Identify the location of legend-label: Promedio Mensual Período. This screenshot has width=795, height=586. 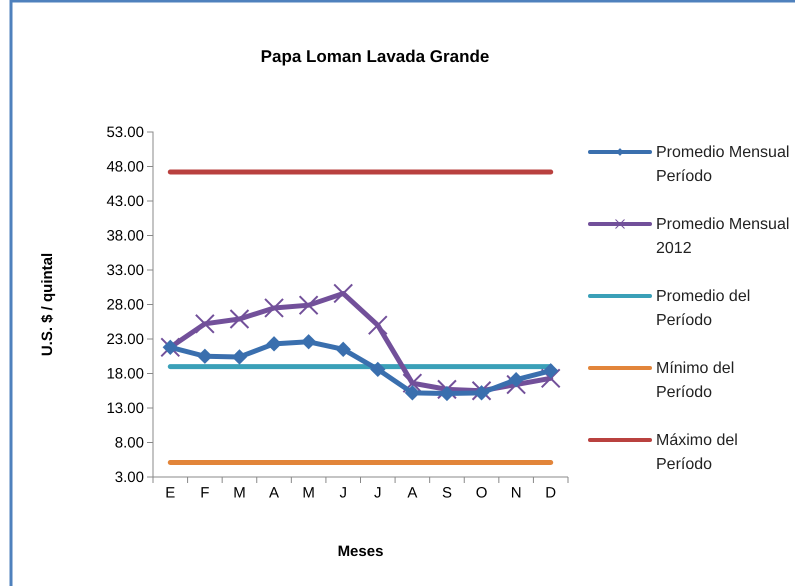
(723, 164).